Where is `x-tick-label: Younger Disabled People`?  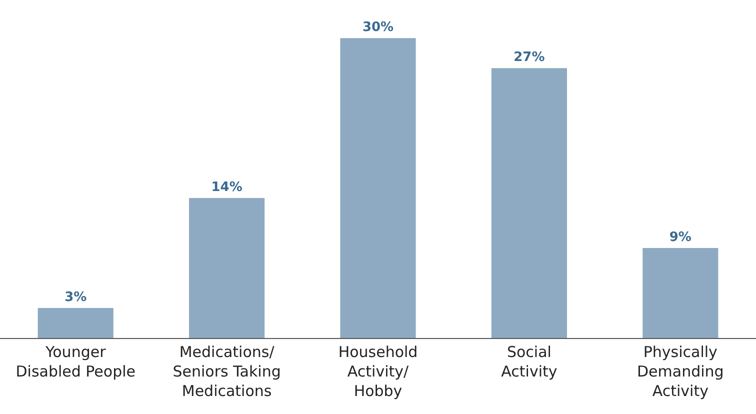
x-tick-label: Younger Disabled People is located at coordinates (76, 361).